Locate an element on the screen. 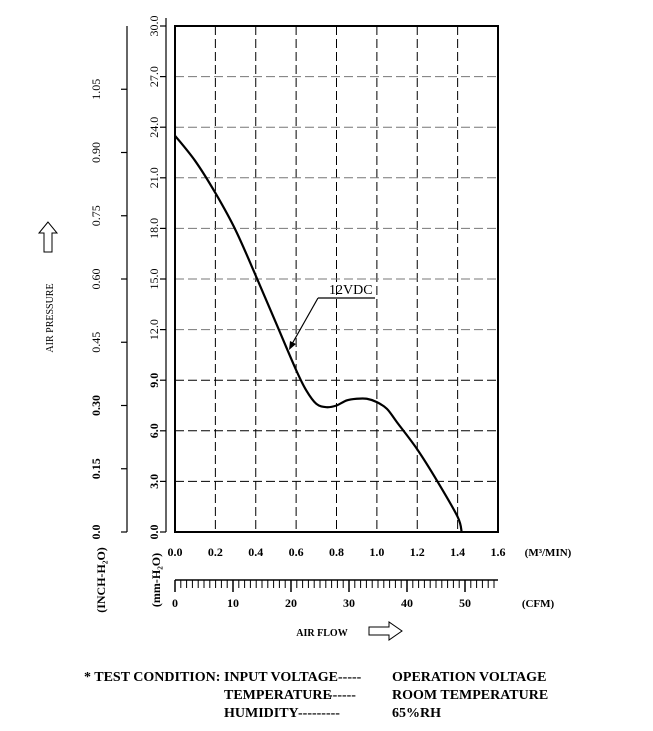 Image resolution: width=653 pixels, height=731 pixels. x-tick-label: 0.8 is located at coordinates (336, 552).